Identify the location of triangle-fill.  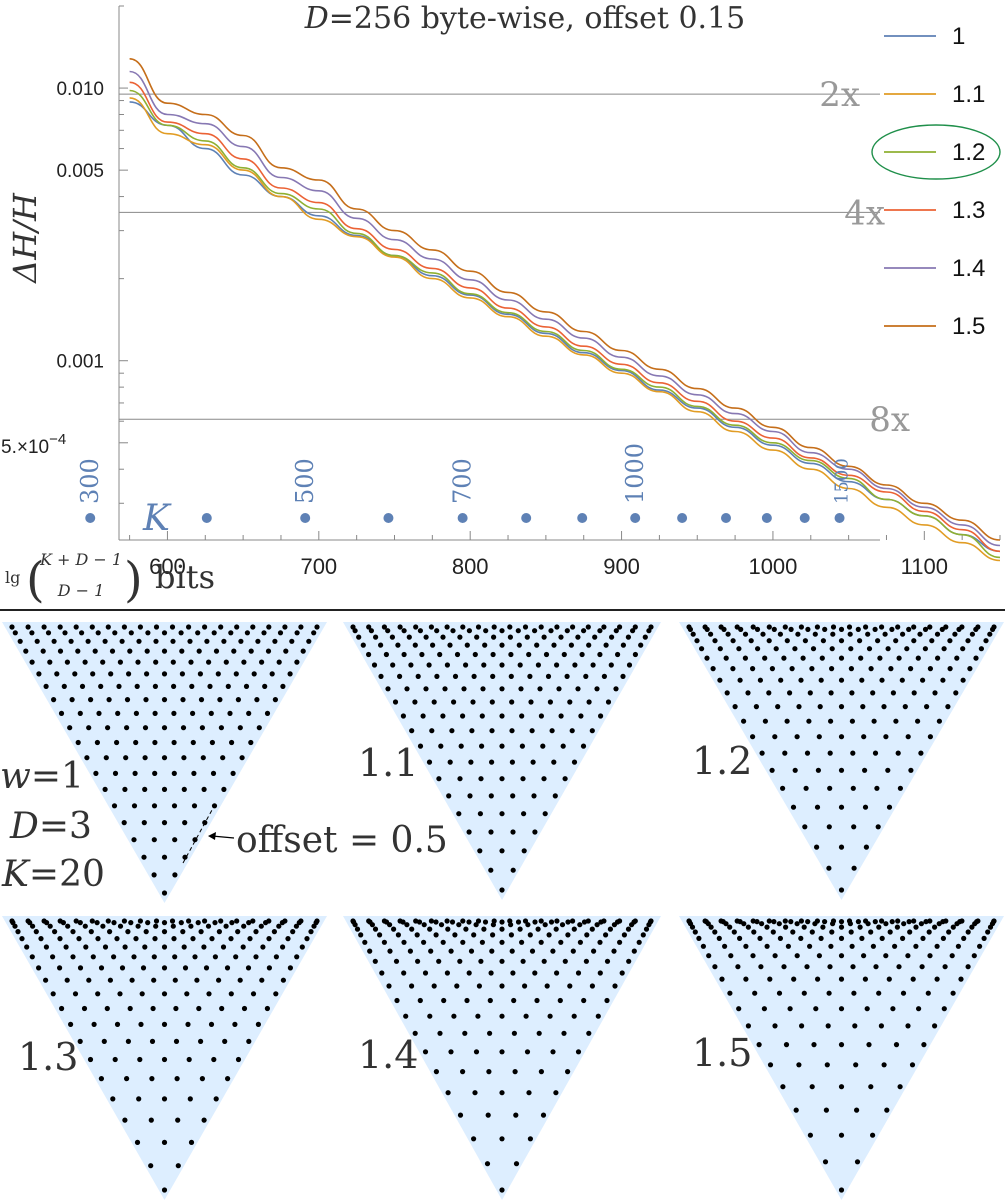
(841, 1058).